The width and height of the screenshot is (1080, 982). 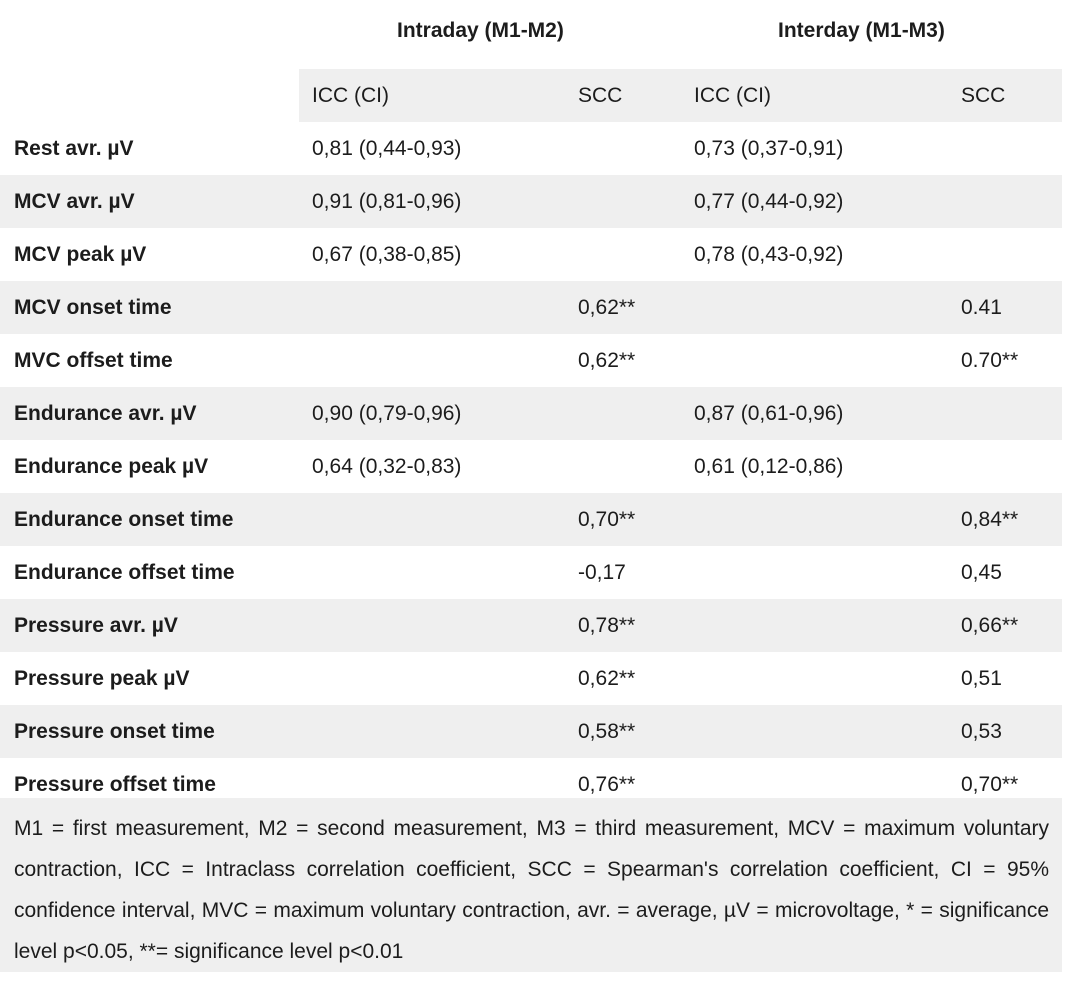 What do you see at coordinates (981, 731) in the screenshot?
I see `cell-scc-interday: 0,53` at bounding box center [981, 731].